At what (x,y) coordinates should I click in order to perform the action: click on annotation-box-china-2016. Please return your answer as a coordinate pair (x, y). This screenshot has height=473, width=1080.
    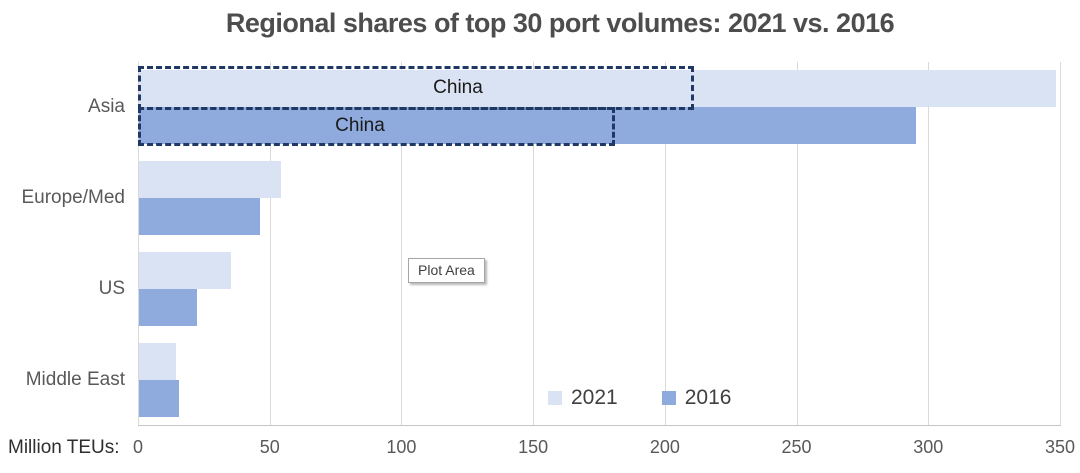
    Looking at the image, I should click on (377, 126).